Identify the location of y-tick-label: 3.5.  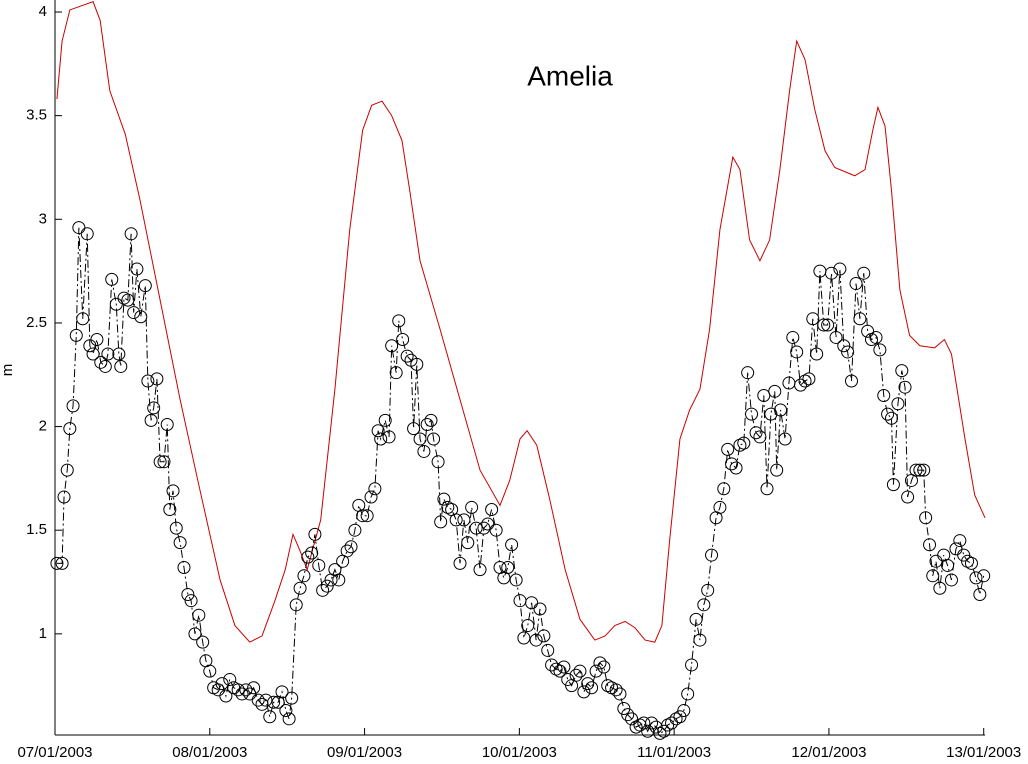
(36, 115).